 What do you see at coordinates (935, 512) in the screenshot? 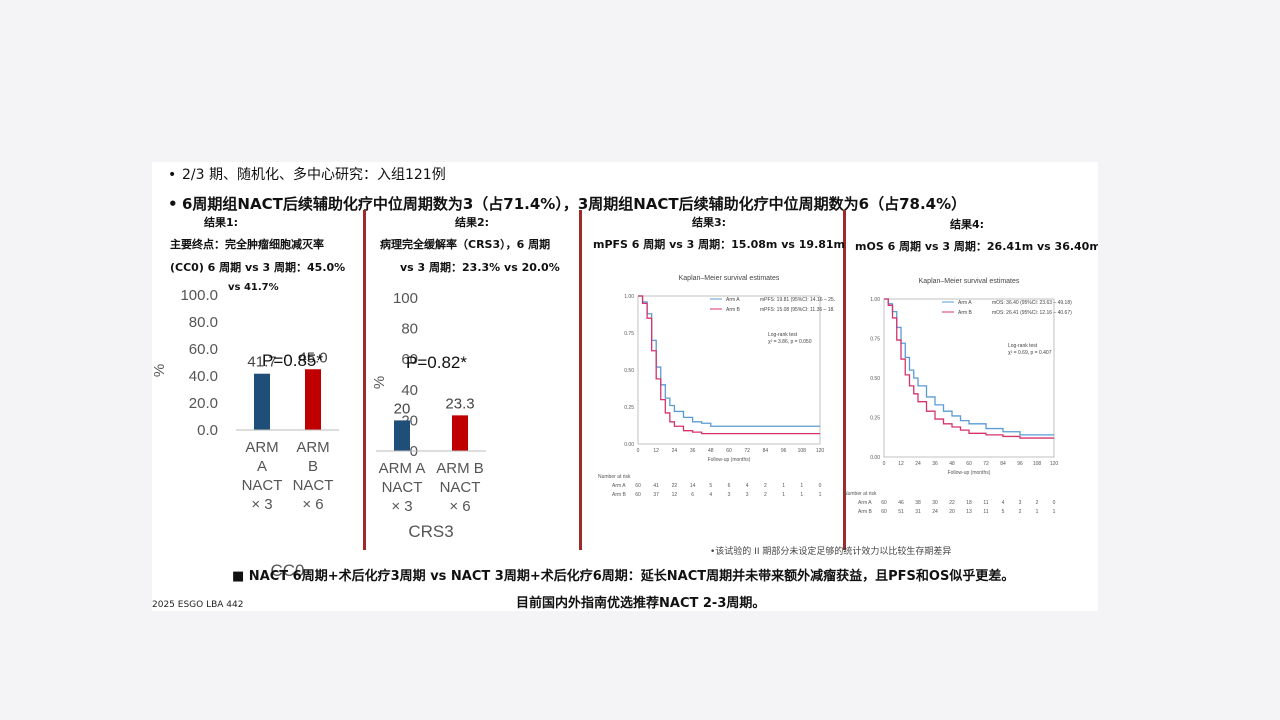
I see `risk-count: 24` at bounding box center [935, 512].